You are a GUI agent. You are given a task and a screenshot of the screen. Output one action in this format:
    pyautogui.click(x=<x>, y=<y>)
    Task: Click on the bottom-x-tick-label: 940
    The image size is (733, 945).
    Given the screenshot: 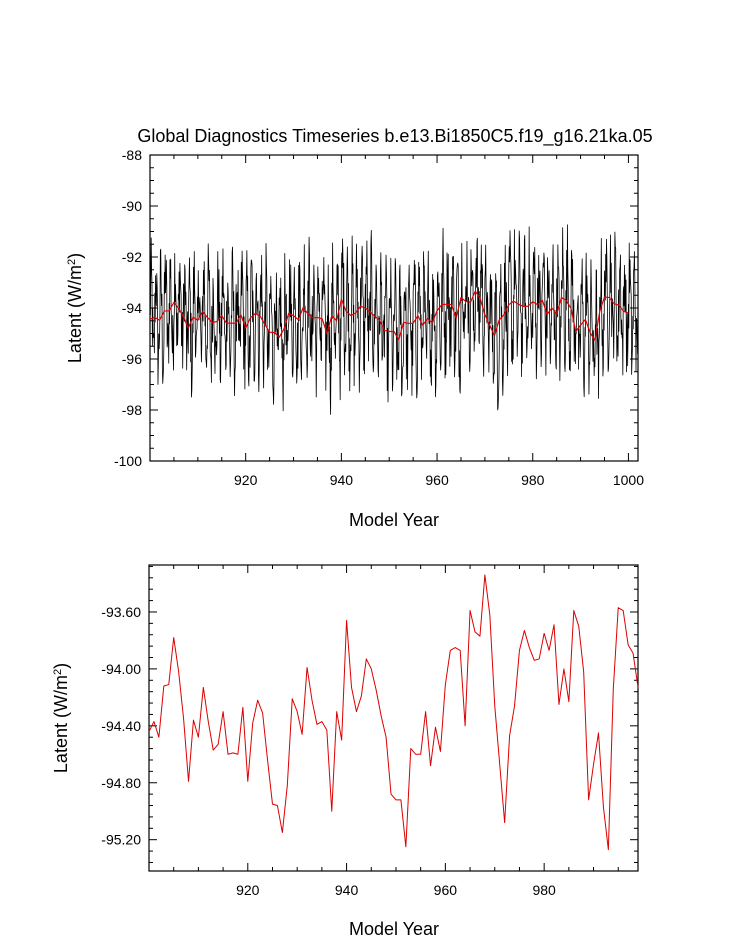 What is the action you would take?
    pyautogui.click(x=347, y=890)
    